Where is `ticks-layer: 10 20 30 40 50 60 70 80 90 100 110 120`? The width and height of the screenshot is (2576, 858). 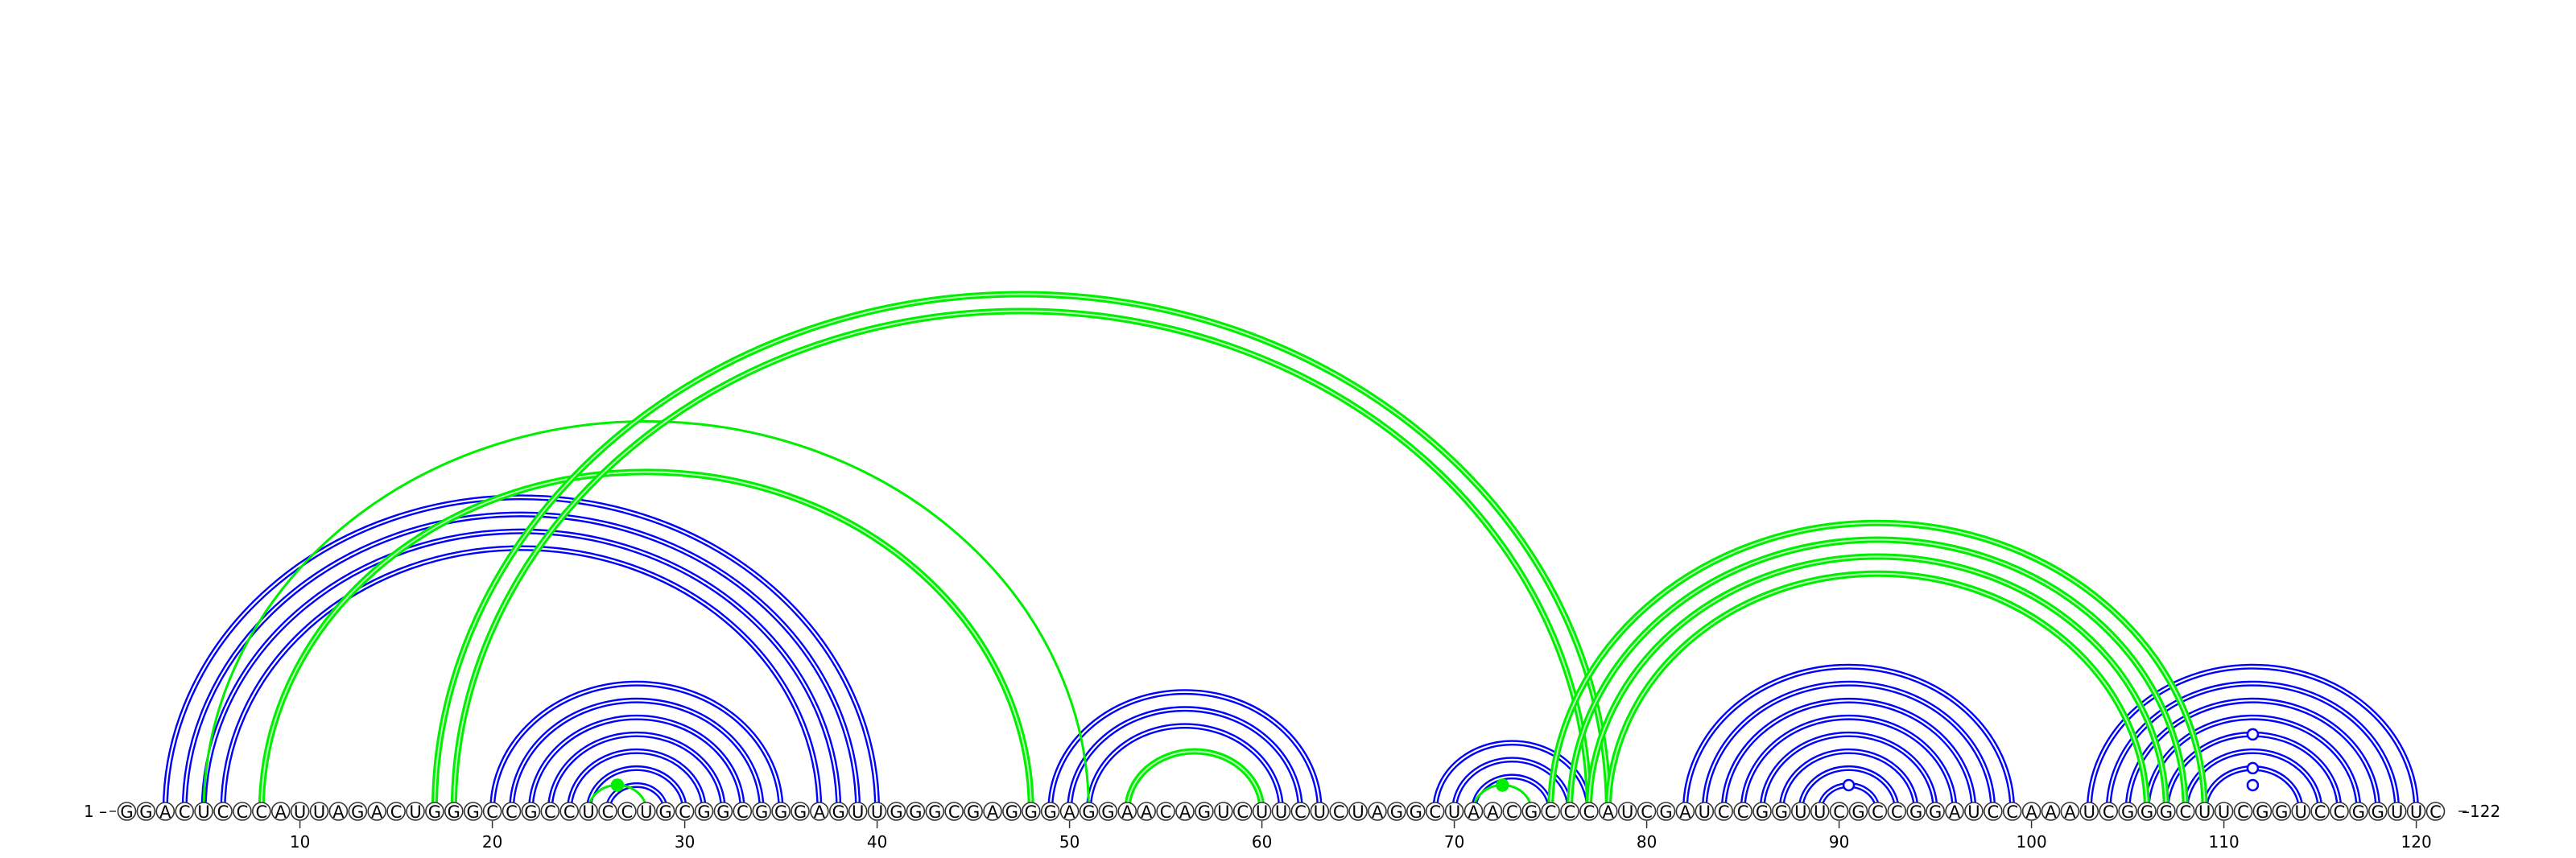 ticks-layer: 10 20 30 40 50 60 70 80 90 100 110 120 is located at coordinates (1361, 836).